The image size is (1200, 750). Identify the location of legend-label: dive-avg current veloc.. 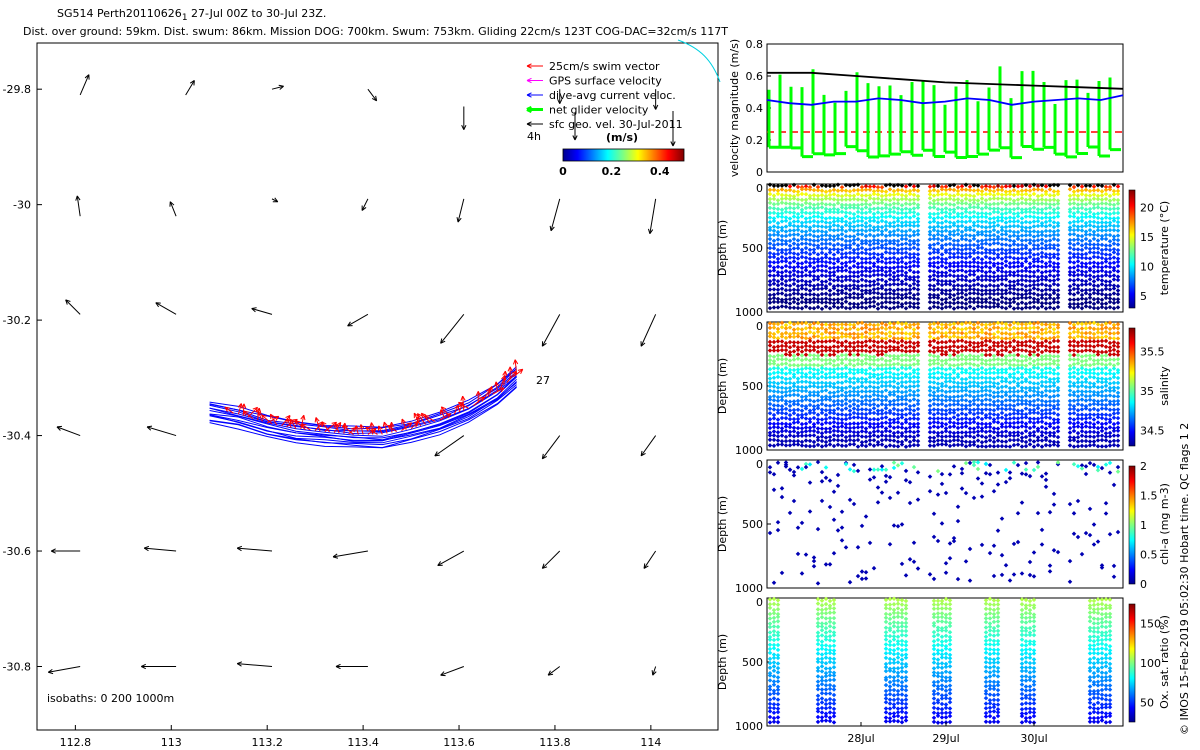
(612, 95).